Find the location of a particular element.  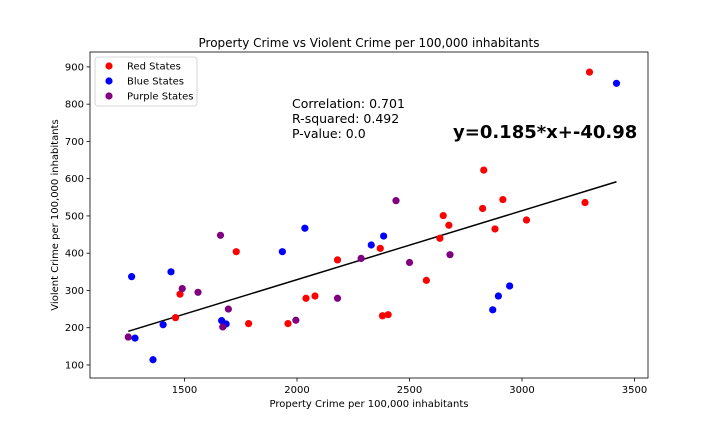

x-tick-label: 2500 is located at coordinates (409, 390).